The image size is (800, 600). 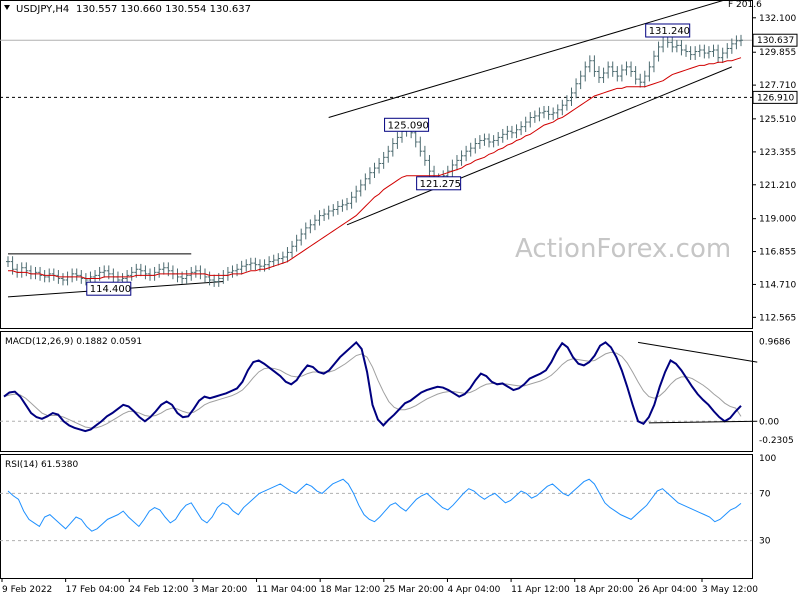 What do you see at coordinates (765, 542) in the screenshot?
I see `rsi-tick-label: 30` at bounding box center [765, 542].